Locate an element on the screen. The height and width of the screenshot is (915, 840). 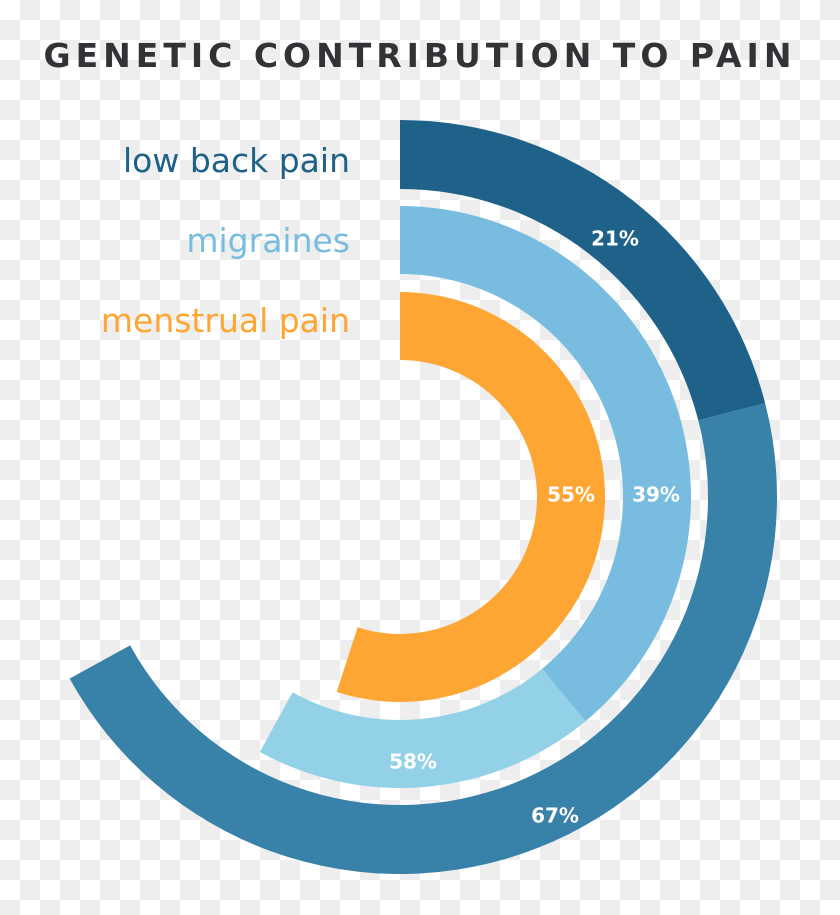
value-label: 58% is located at coordinates (413, 762).